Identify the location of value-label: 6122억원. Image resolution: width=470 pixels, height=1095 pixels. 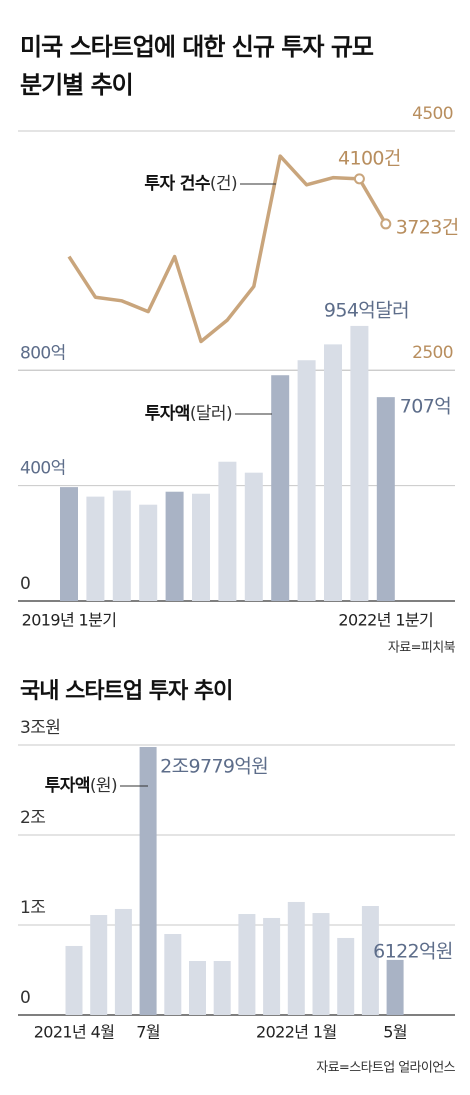
(413, 951).